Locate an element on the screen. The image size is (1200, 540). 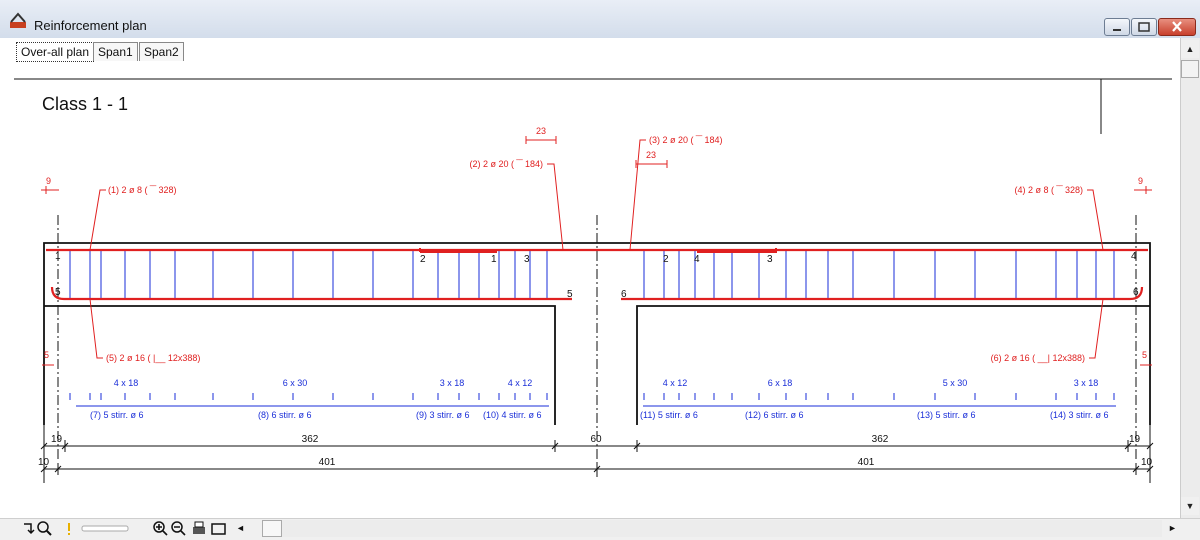
bar-label-2: (2) 2 ø 20 ( ‾‾ 184) is located at coordinates (506, 164).